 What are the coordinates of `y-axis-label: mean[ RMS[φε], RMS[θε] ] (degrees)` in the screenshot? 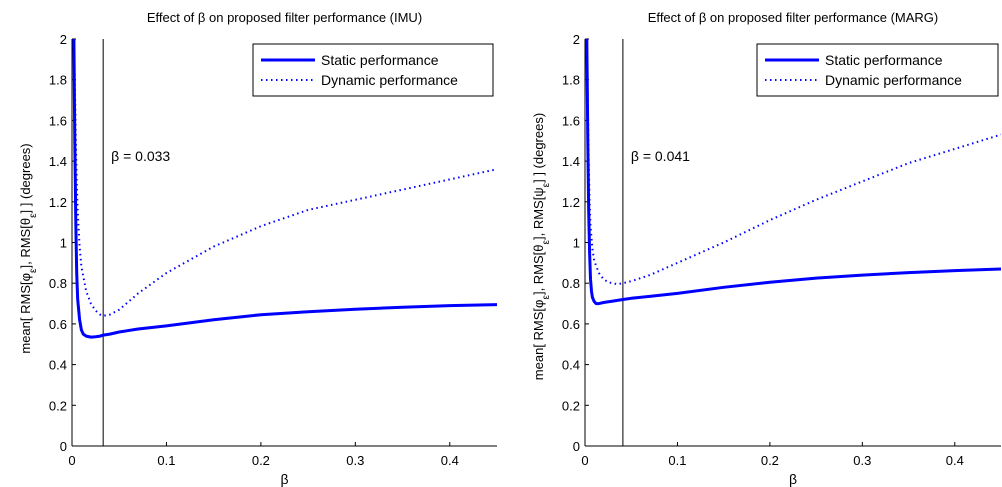 It's located at (28, 248).